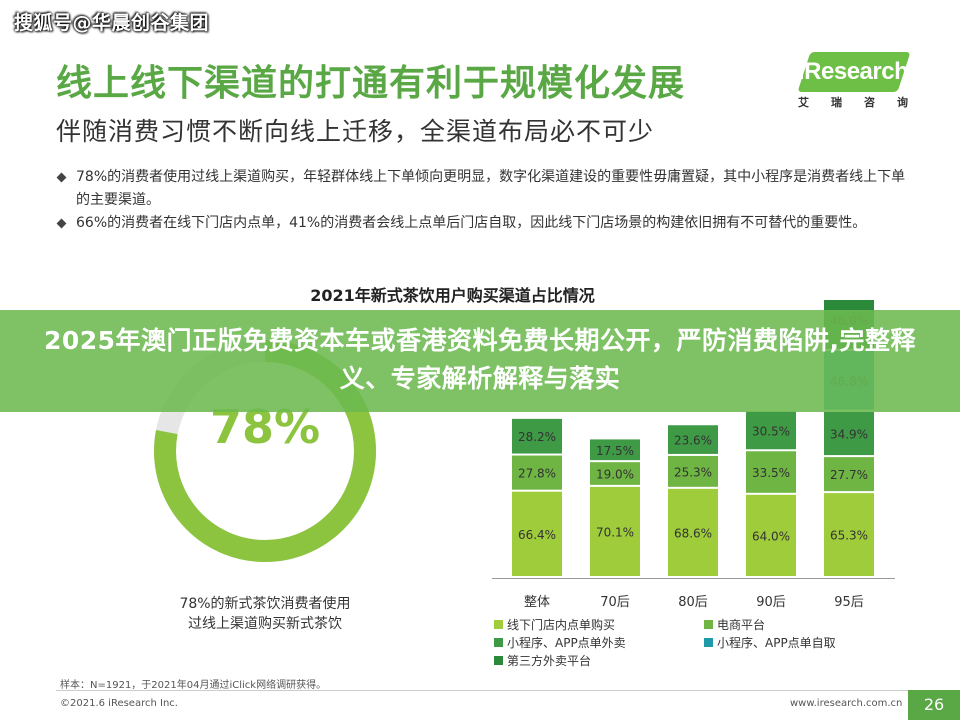 The image size is (960, 720). I want to click on bar-data-label: 19.0%, so click(615, 475).